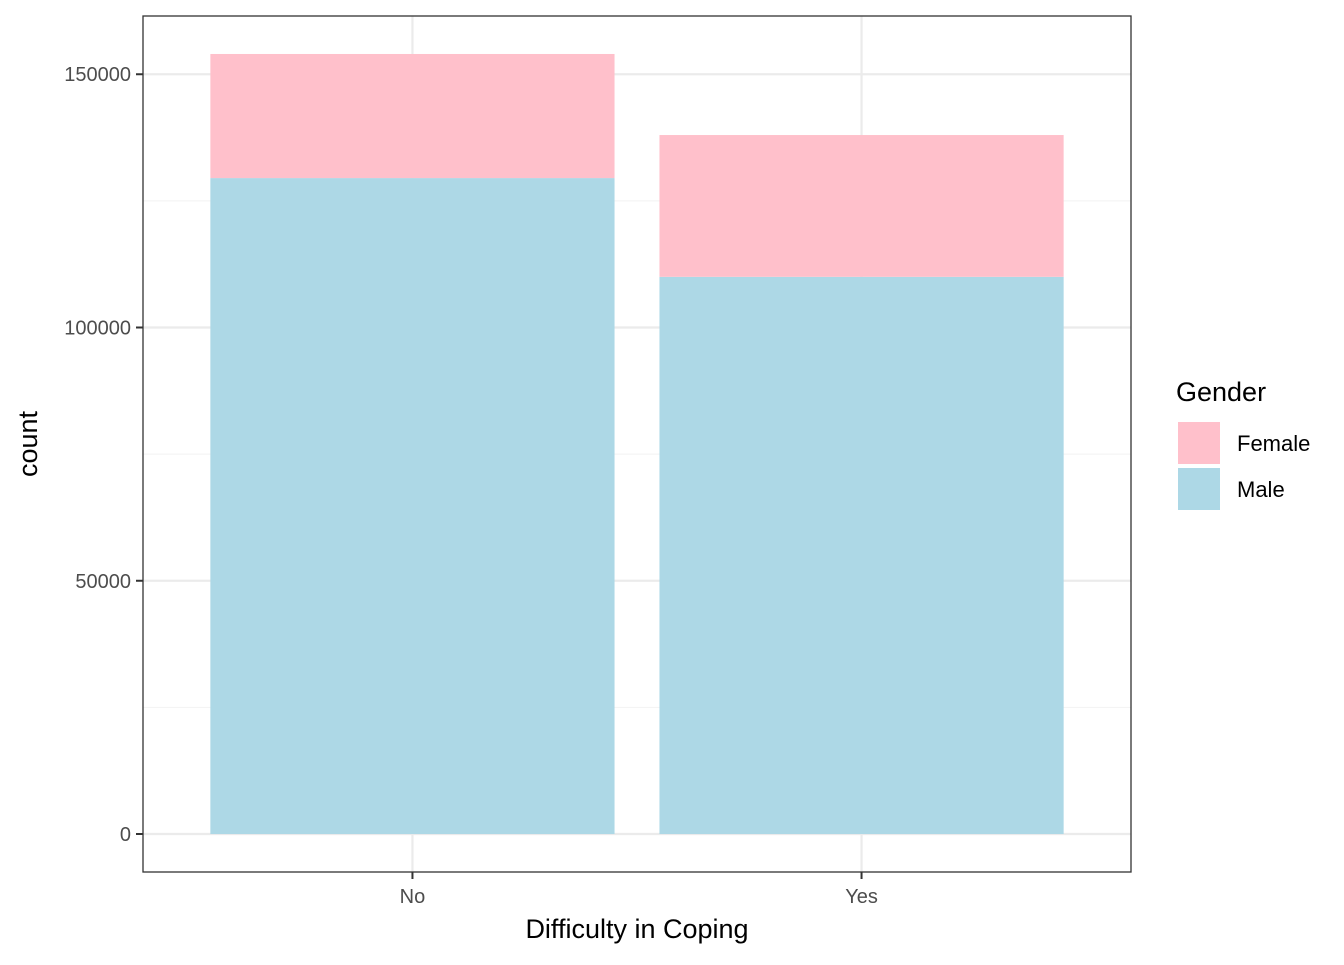  Describe the element at coordinates (861, 897) in the screenshot. I see `x-tick-label: Yes` at that location.